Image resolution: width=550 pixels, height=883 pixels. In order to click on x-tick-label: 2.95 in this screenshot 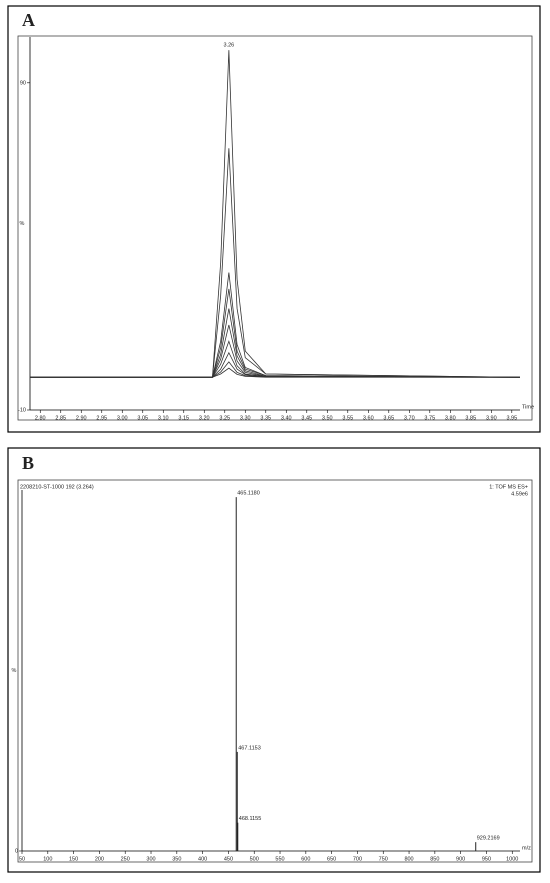, I will do `click(101, 418)`.